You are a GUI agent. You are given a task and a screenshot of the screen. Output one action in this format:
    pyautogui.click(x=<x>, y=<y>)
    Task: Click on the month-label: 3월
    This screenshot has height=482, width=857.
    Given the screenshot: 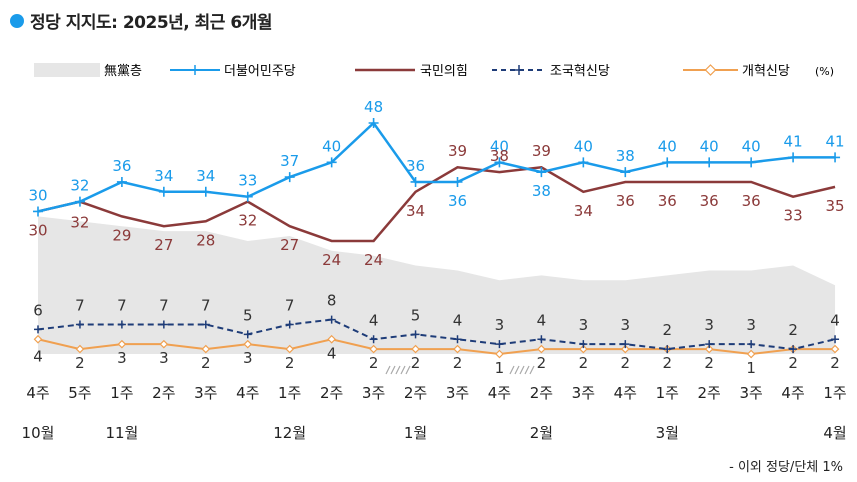 What is the action you would take?
    pyautogui.click(x=667, y=433)
    